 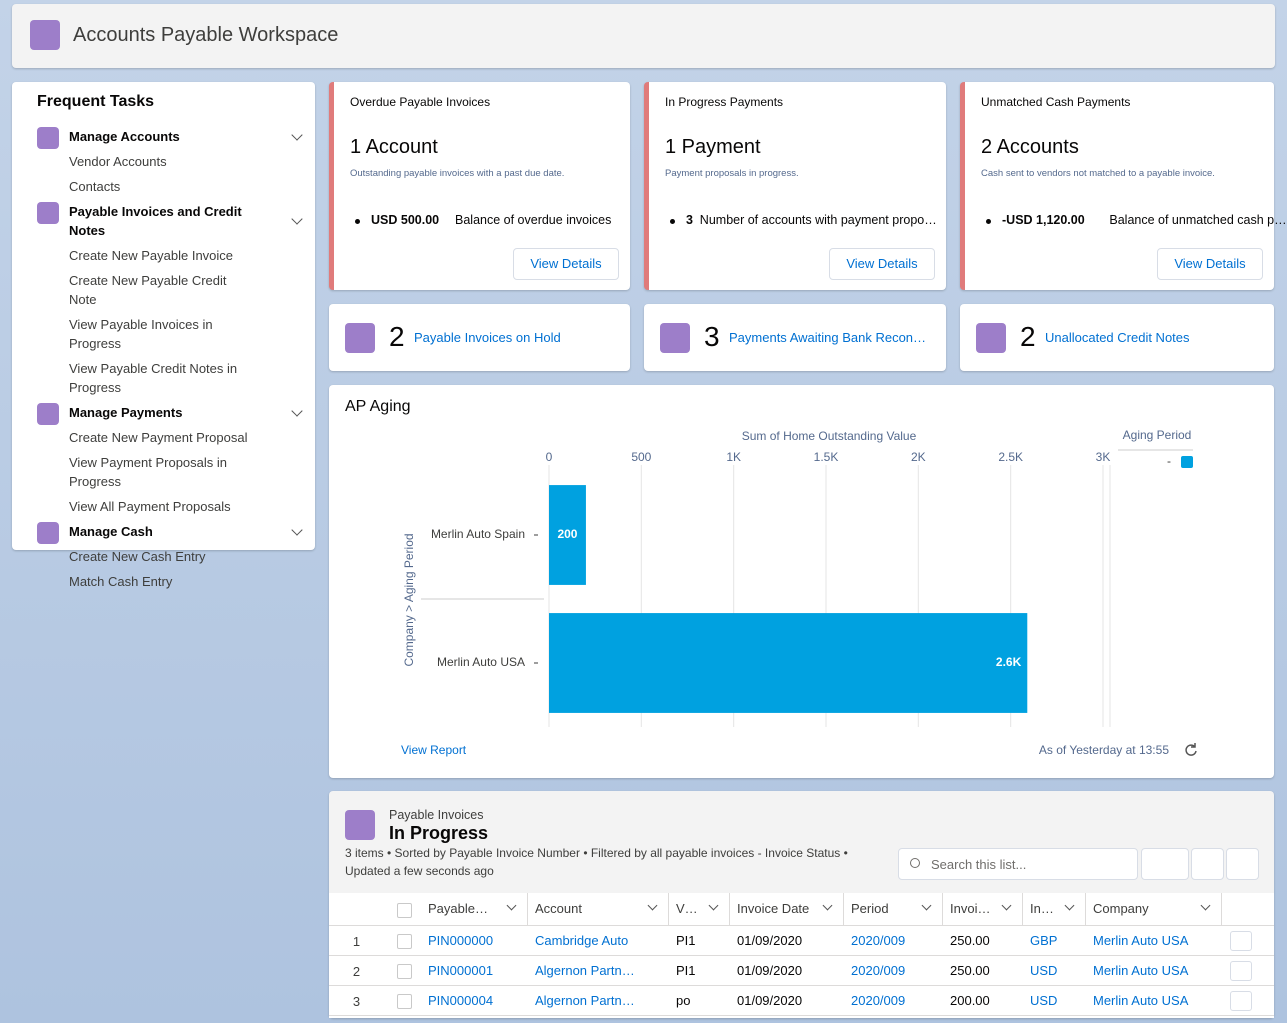 What do you see at coordinates (461, 940) in the screenshot?
I see `cell: PIN000000` at bounding box center [461, 940].